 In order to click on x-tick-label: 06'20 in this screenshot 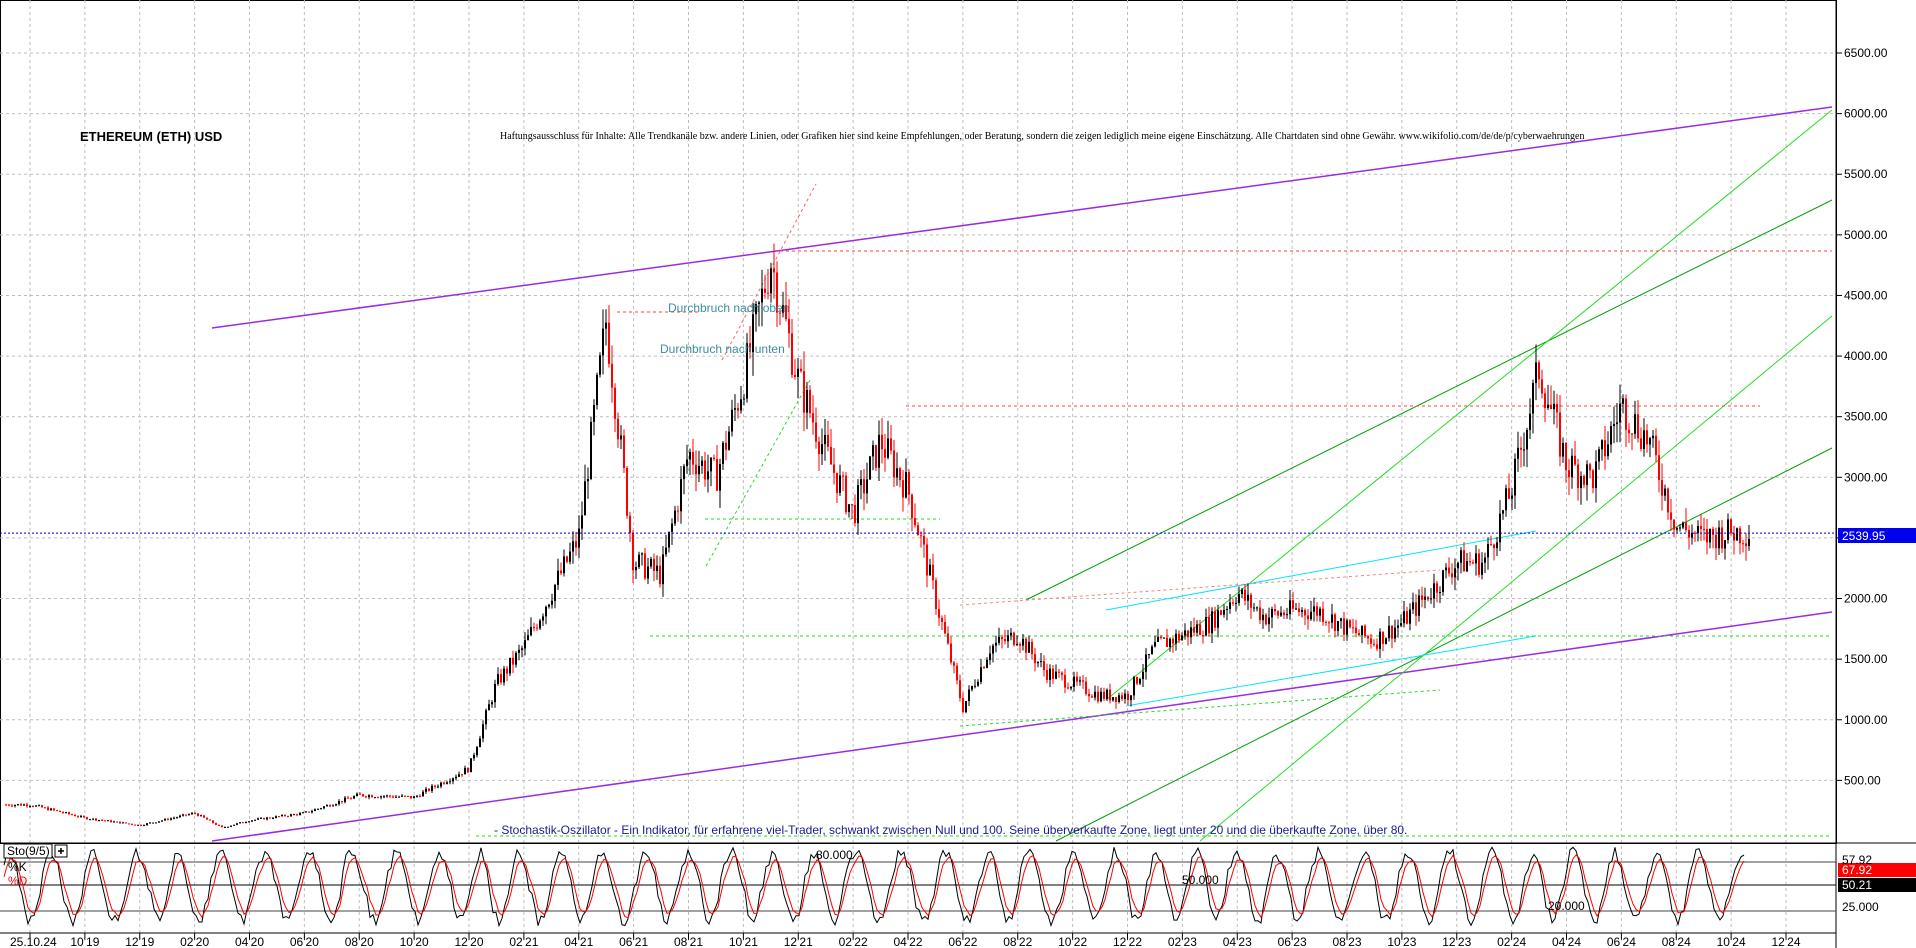, I will do `click(304, 941)`.